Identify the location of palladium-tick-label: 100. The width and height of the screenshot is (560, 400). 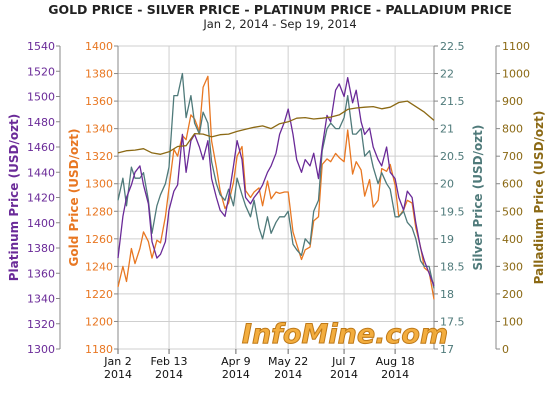
(512, 321).